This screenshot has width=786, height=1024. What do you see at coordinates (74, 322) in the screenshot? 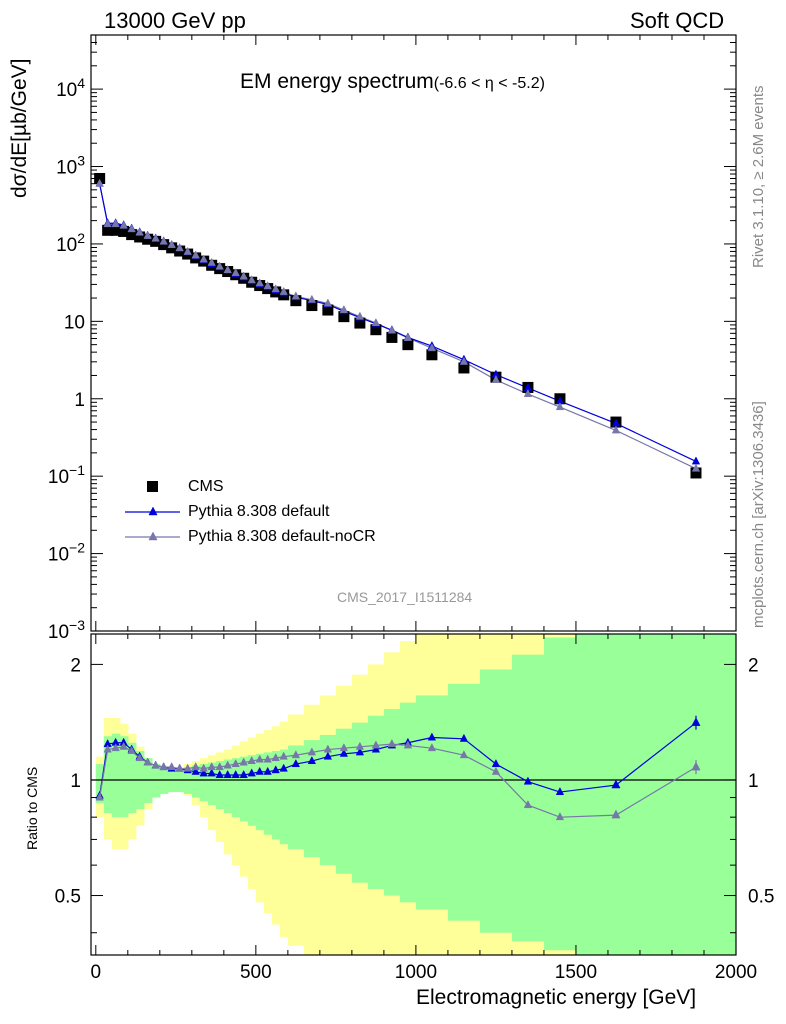
I see `main-y-tick-label: 10` at bounding box center [74, 322].